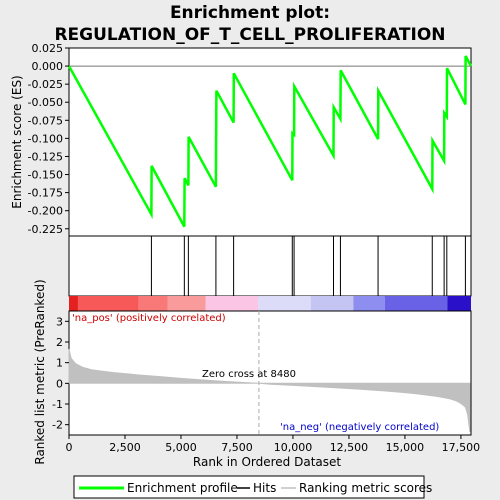 This screenshot has width=500, height=500. Describe the element at coordinates (182, 488) in the screenshot. I see `legend-enrichment-label: Enrichment profile` at that location.